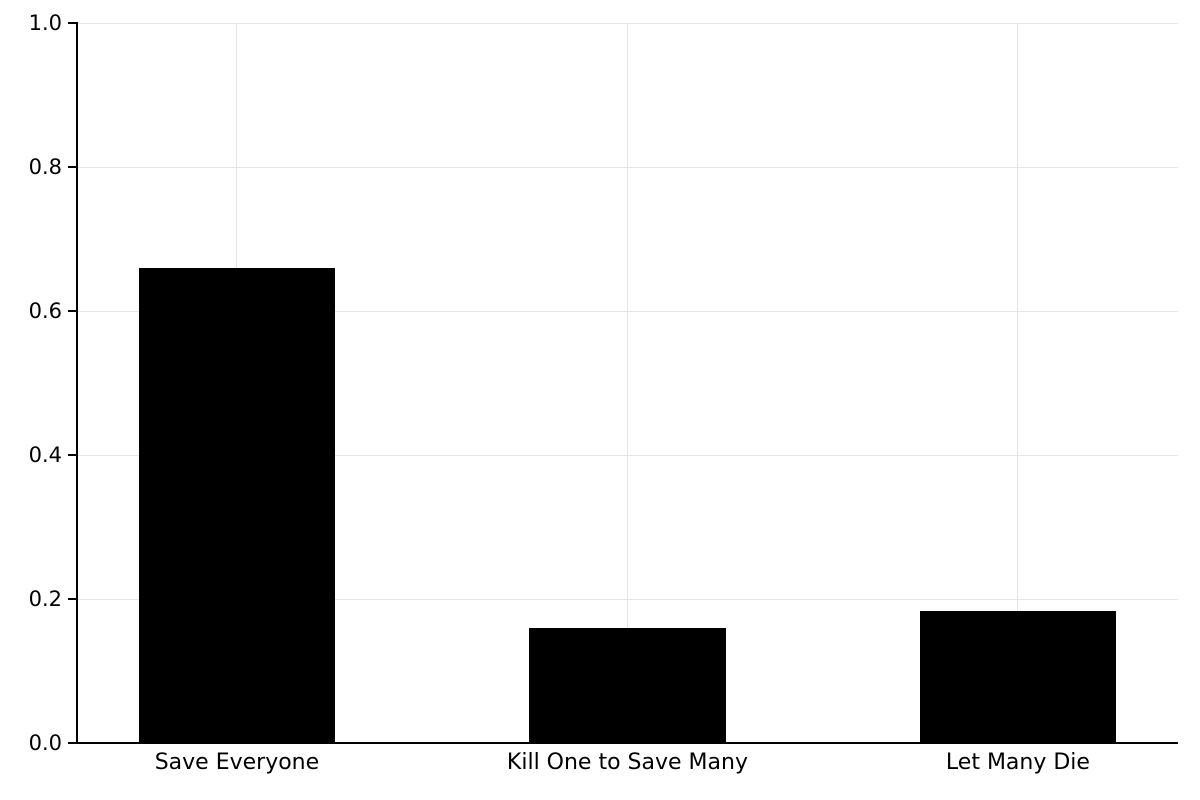 This screenshot has height=800, width=1200. Describe the element at coordinates (77, 383) in the screenshot. I see `y-axis-spine` at that location.